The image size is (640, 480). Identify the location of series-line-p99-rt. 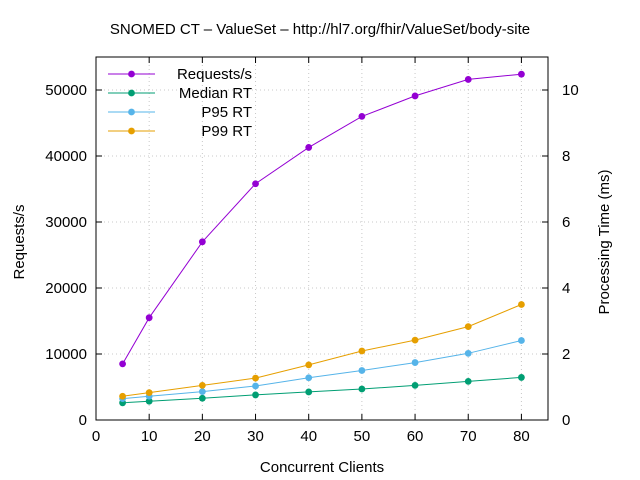
(322, 350).